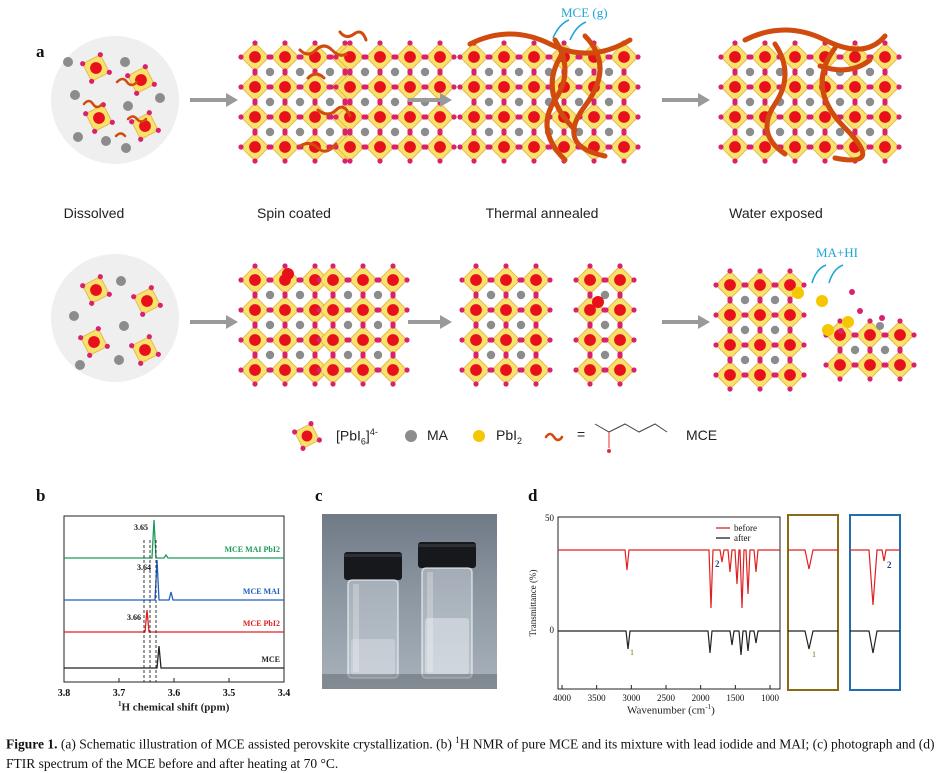  I want to click on ftir-tick-label: 3000, so click(631, 698).